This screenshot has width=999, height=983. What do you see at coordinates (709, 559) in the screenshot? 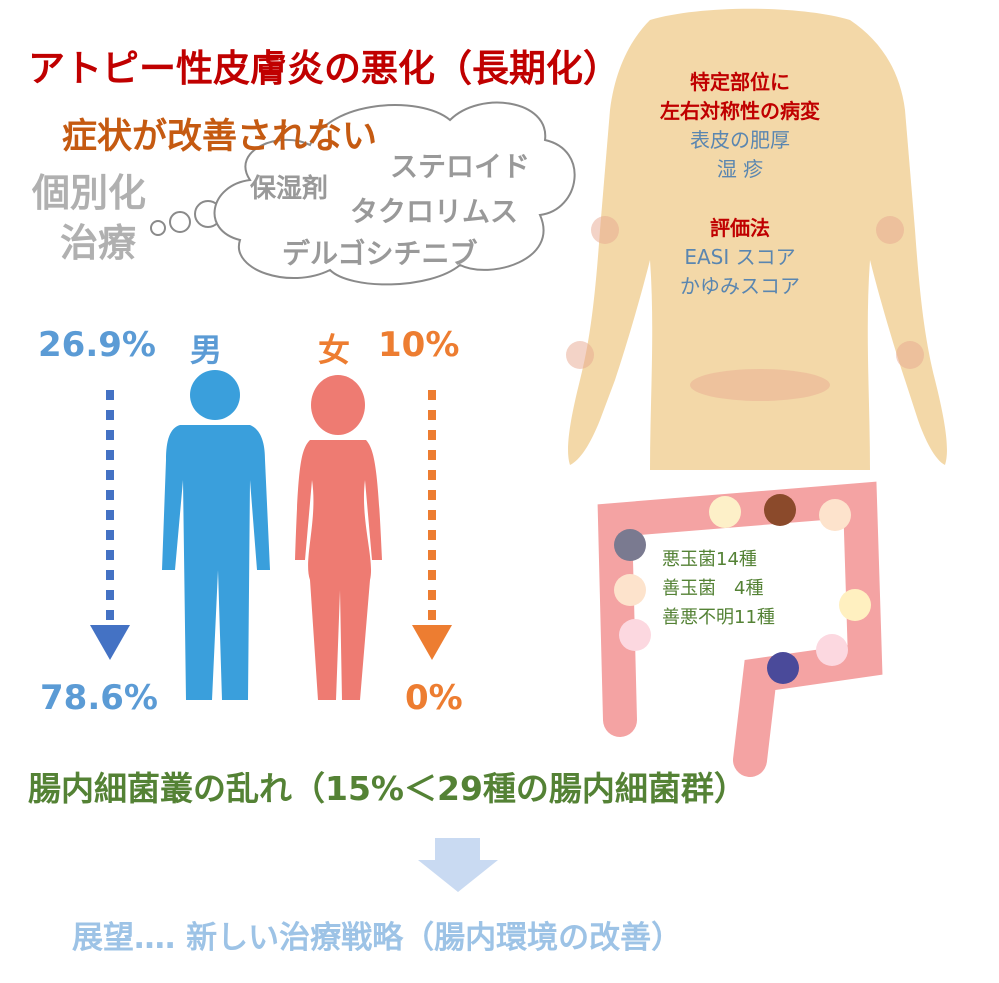
I see `bad-bacteria: 悪玉菌14種` at bounding box center [709, 559].